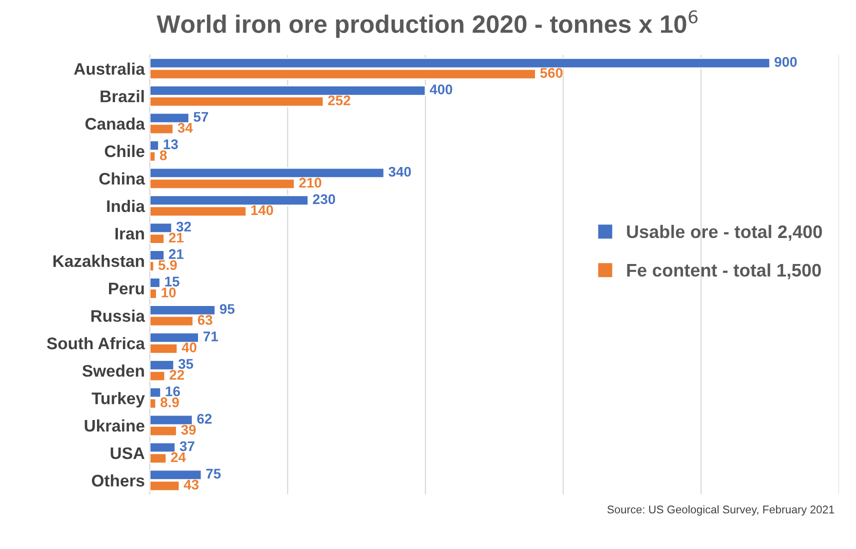 This screenshot has width=856, height=549. I want to click on y-tick-label: Kazakhstan, so click(98, 260).